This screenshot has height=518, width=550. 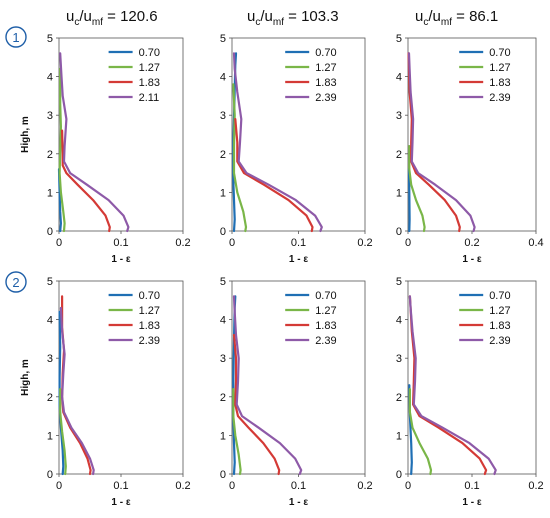 I want to click on row-marker-number: 1, so click(x=15, y=37).